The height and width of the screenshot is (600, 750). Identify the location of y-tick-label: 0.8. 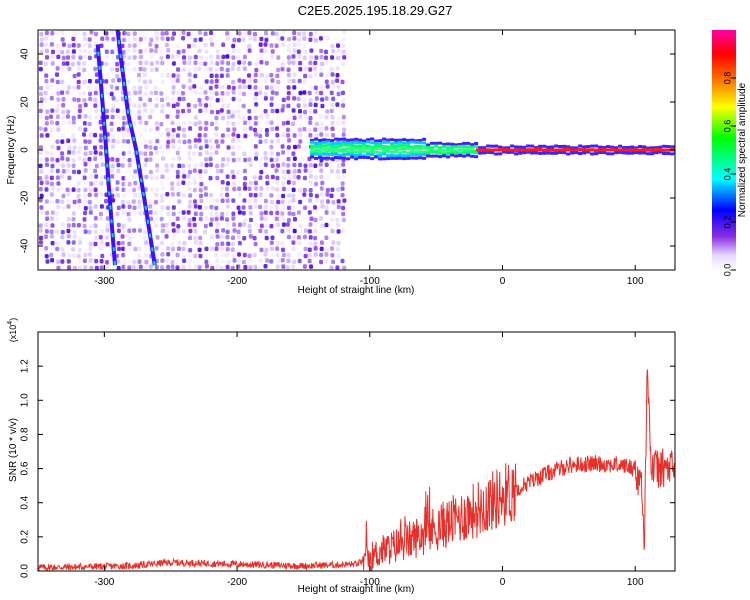
(25, 434).